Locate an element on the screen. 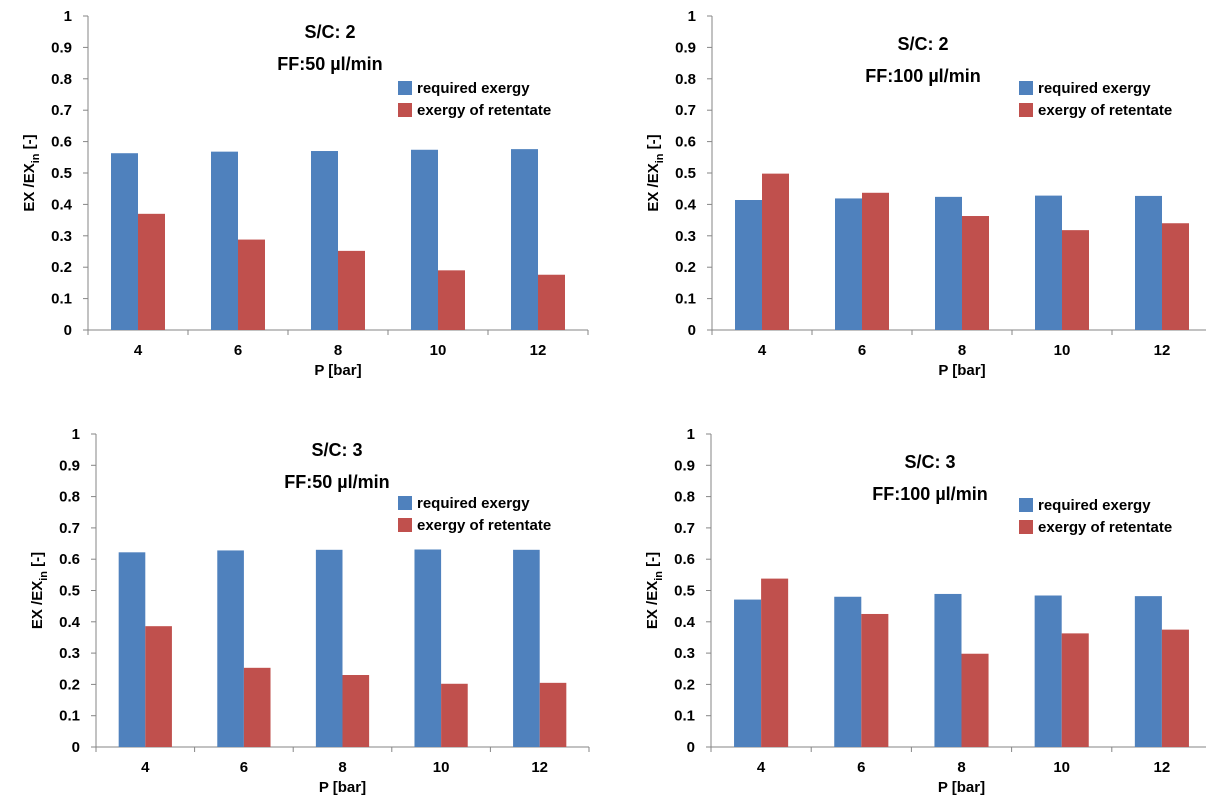 The image size is (1208, 811). chart-title-line1: S/C: 3 is located at coordinates (336, 450).